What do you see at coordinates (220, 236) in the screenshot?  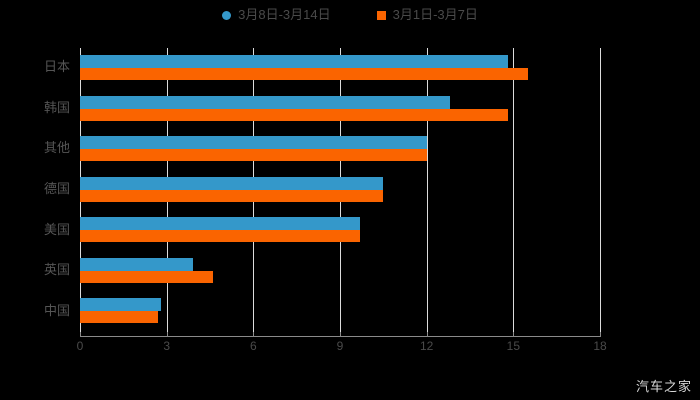 I see `bar-美国-series-1` at bounding box center [220, 236].